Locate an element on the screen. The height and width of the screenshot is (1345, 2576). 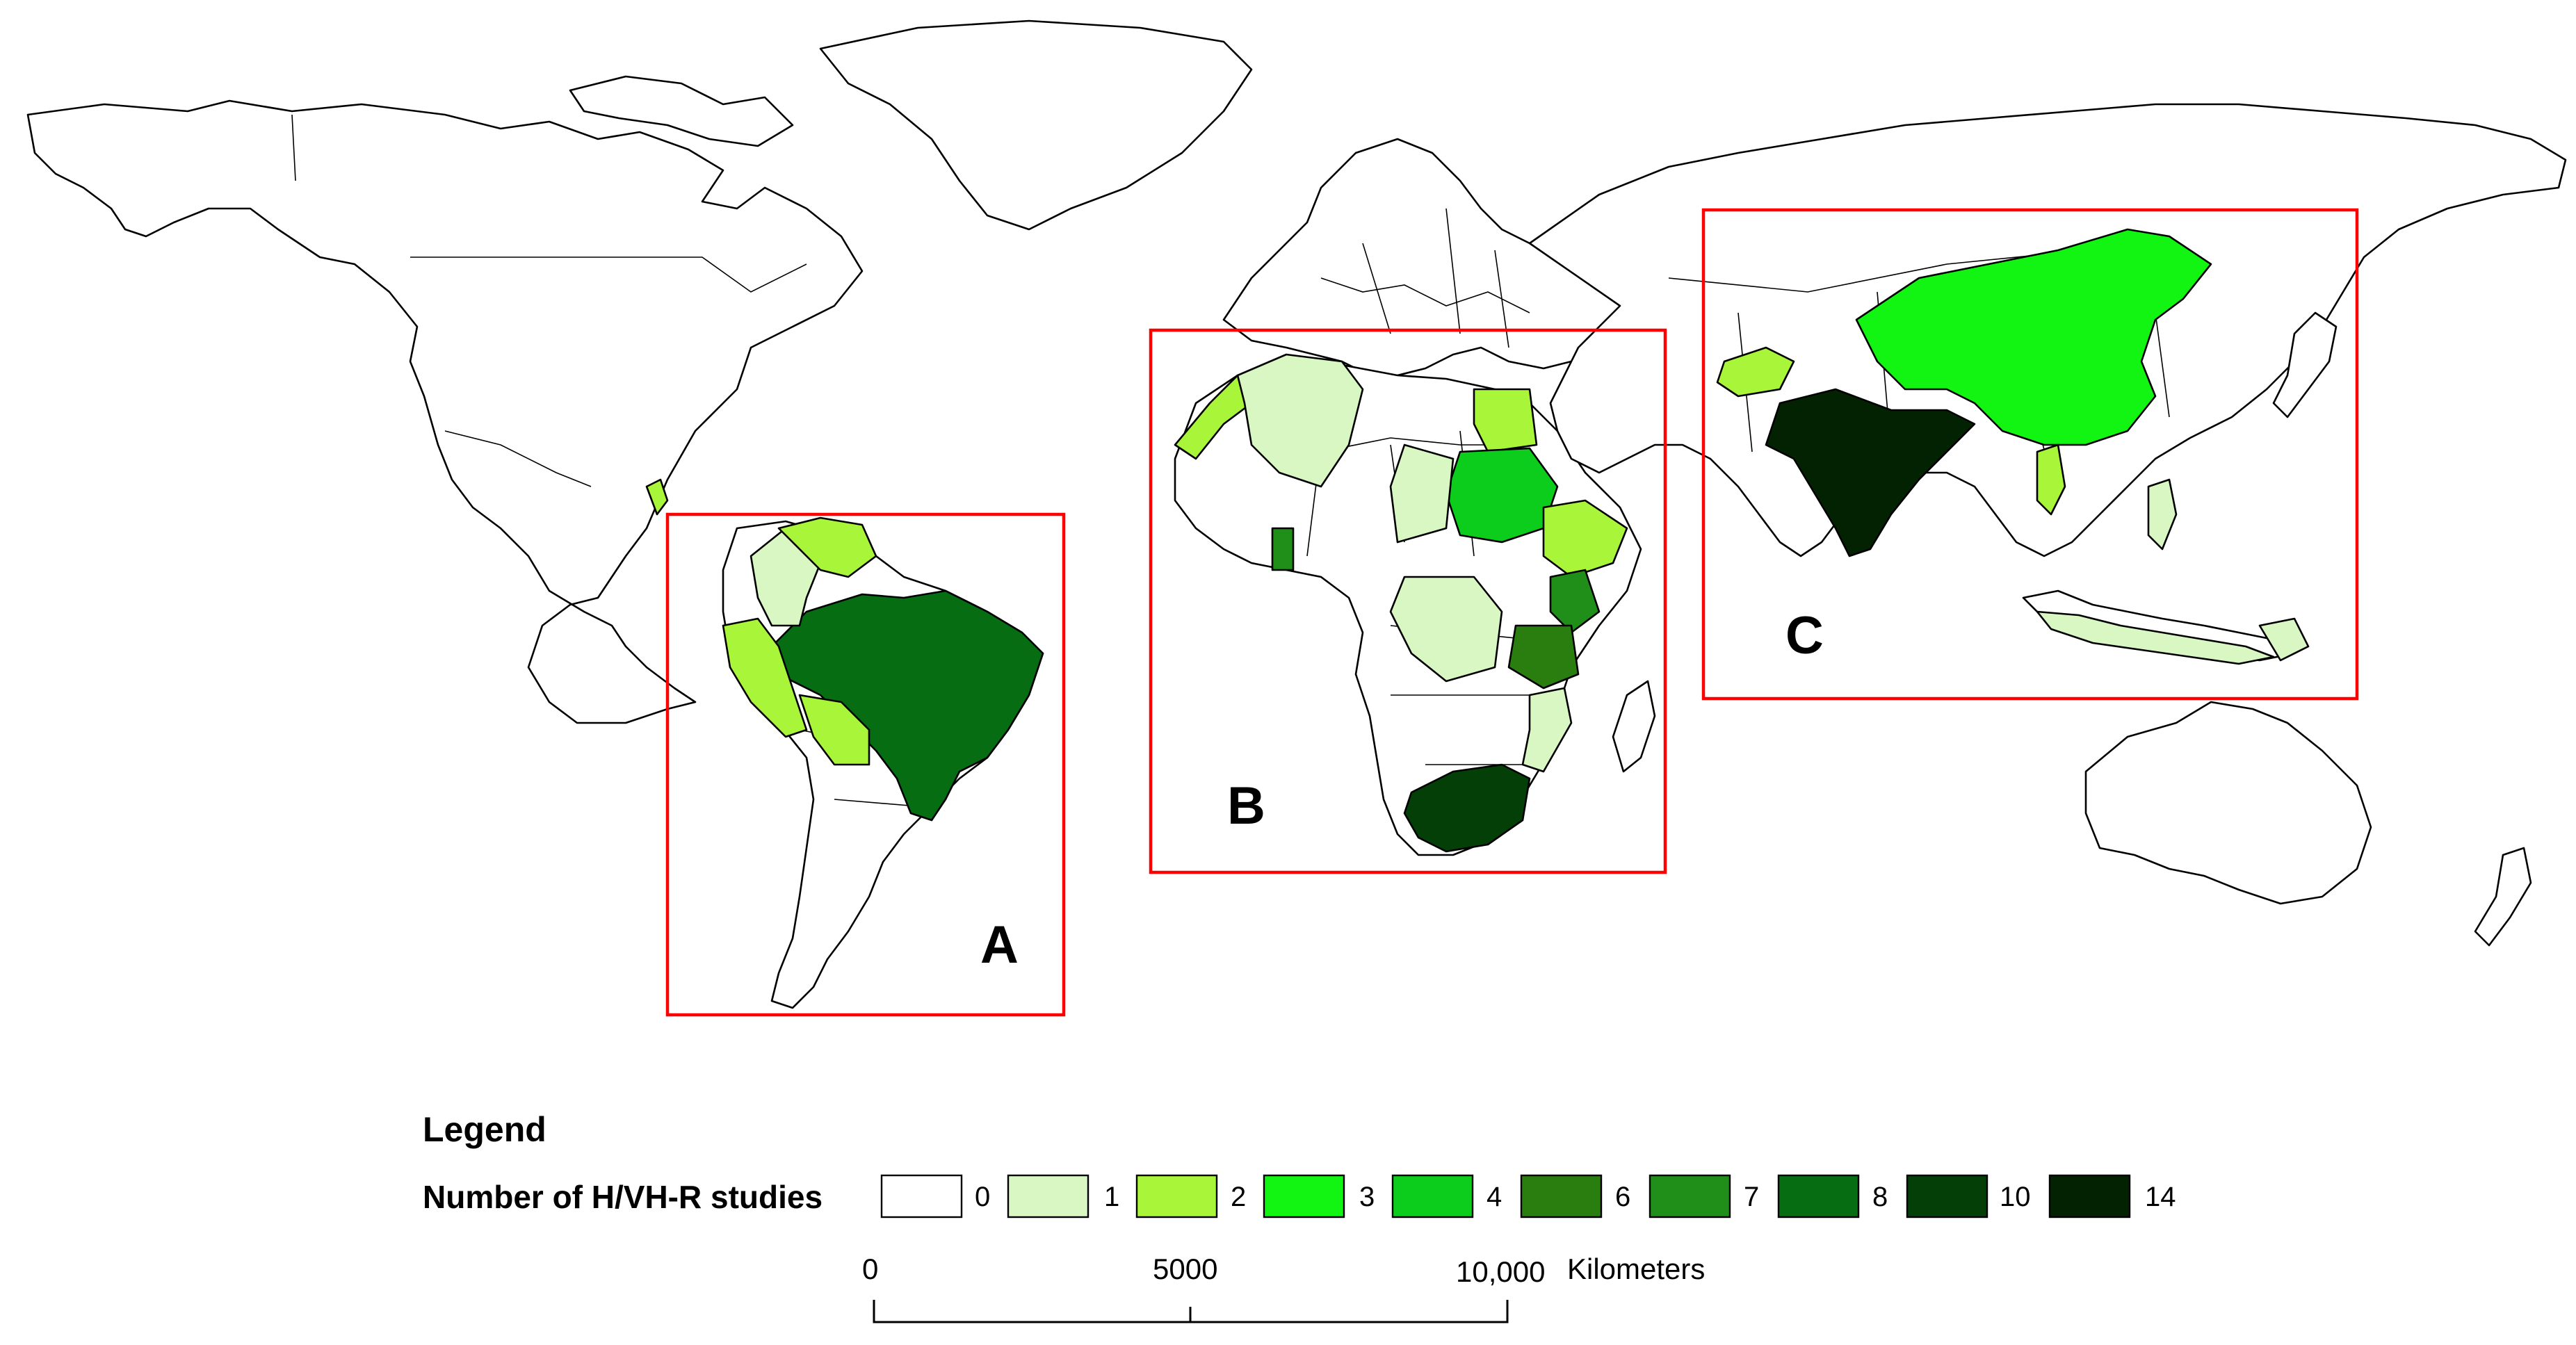
country-china is located at coordinates (2033, 337).